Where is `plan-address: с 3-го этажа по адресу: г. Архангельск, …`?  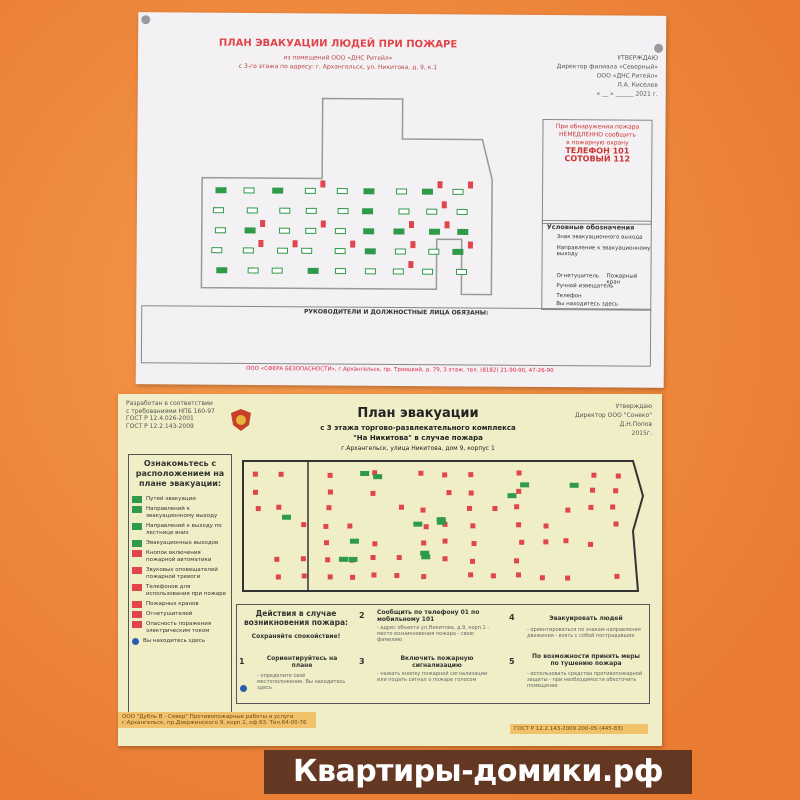 plan-address: с 3-го этажа по адресу: г. Архангельск, … is located at coordinates (338, 67).